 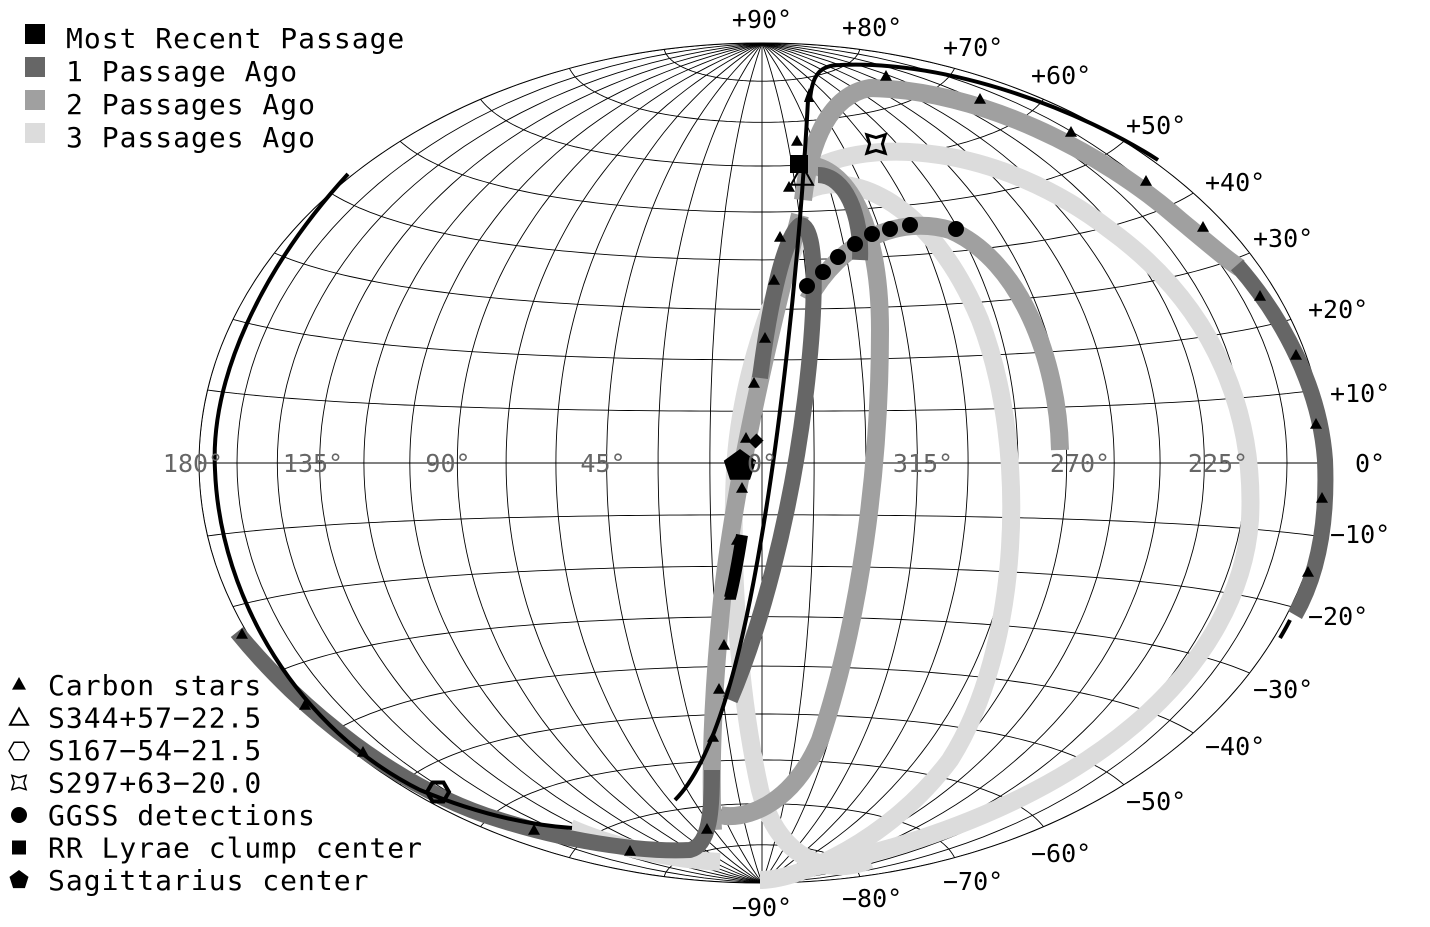 What do you see at coordinates (235, 848) in the screenshot?
I see `symbol-legend-label: RR Lyrae clump center` at bounding box center [235, 848].